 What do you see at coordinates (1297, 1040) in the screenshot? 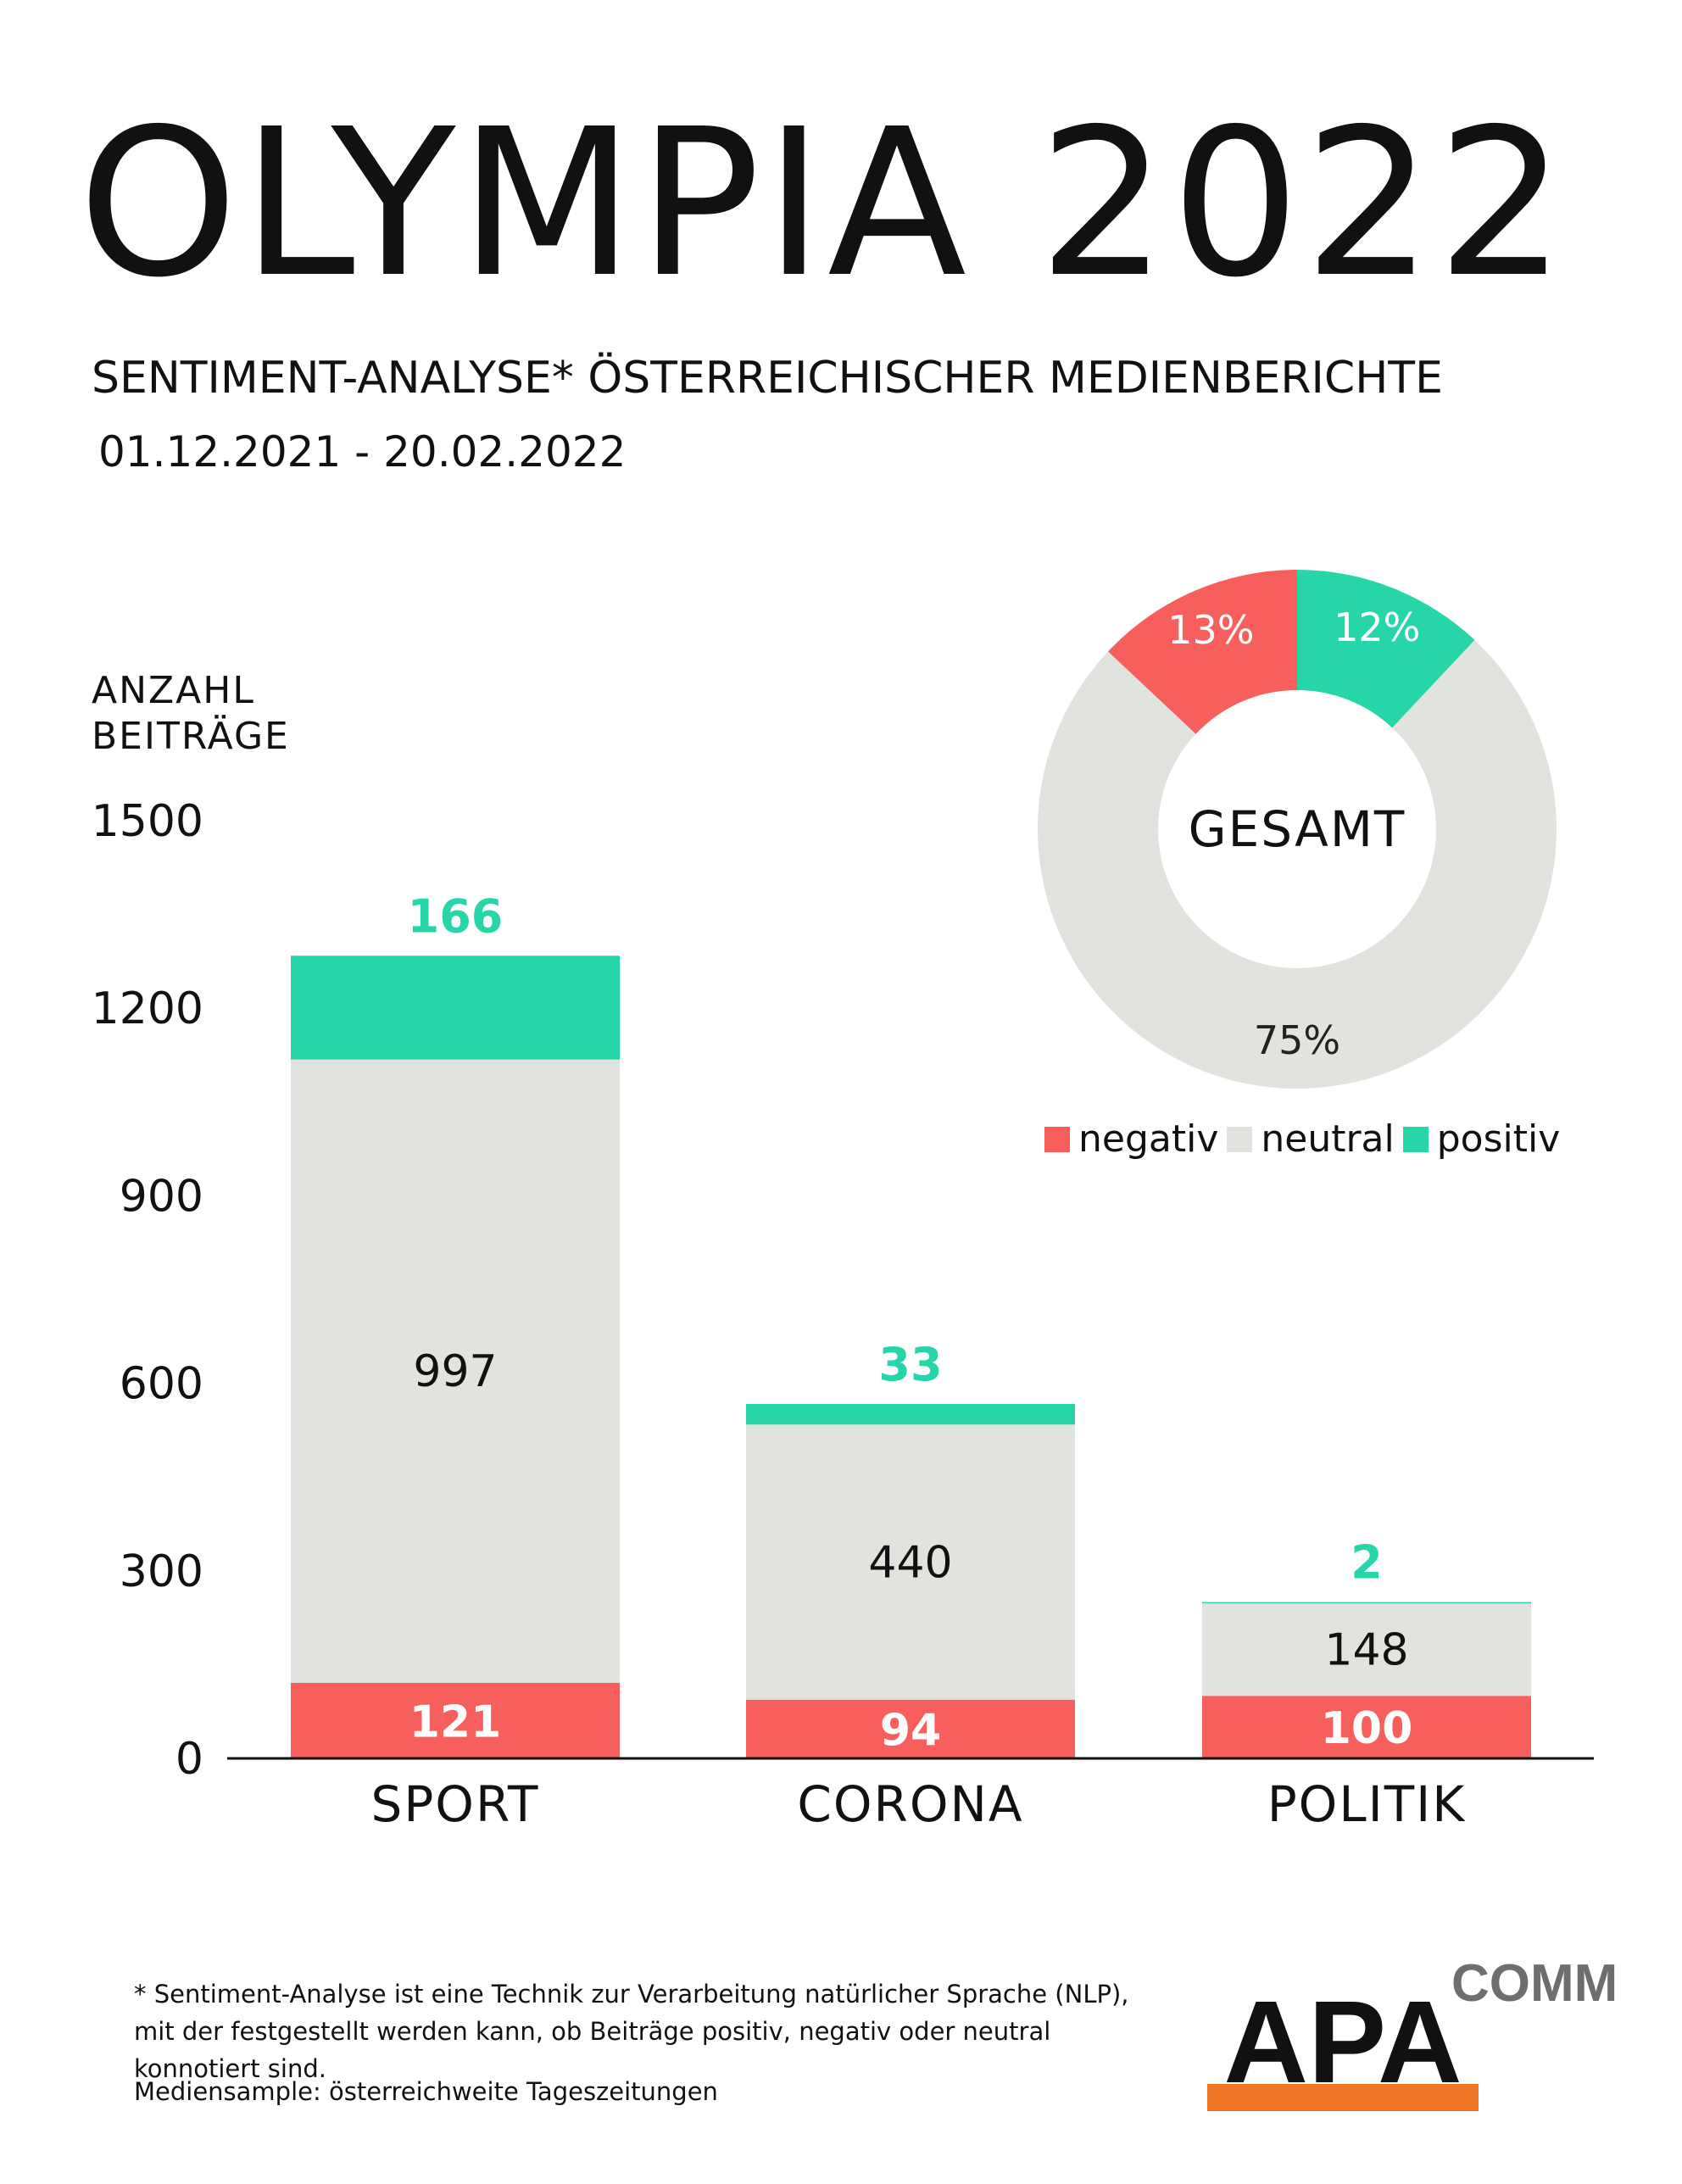
I see `donut-label-neutral: 75%` at bounding box center [1297, 1040].